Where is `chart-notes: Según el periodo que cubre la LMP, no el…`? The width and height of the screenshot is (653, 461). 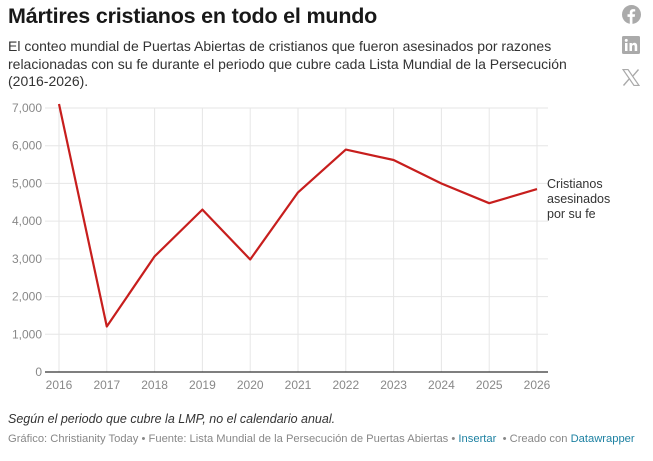 chart-notes: Según el periodo que cubre la LMP, no el… is located at coordinates (172, 419).